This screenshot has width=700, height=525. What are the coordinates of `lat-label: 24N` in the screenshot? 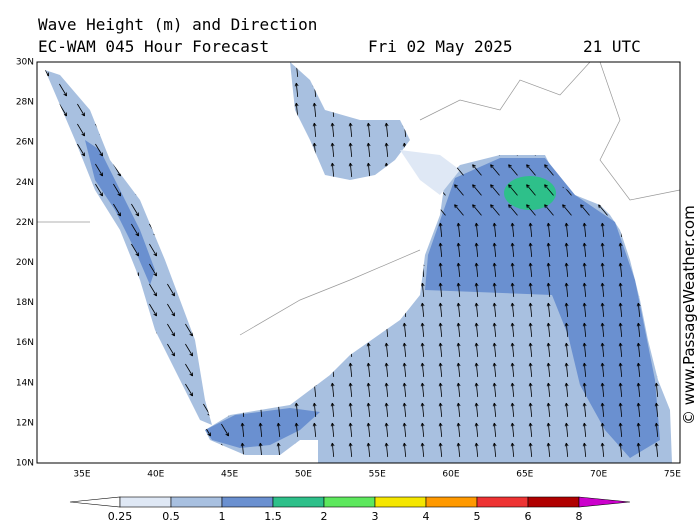 It's located at (25, 183).